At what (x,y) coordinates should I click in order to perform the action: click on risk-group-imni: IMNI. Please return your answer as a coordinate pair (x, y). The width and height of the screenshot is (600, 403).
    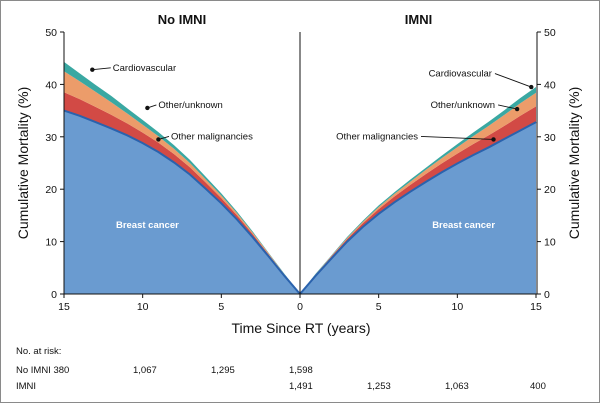
    Looking at the image, I should click on (26, 386).